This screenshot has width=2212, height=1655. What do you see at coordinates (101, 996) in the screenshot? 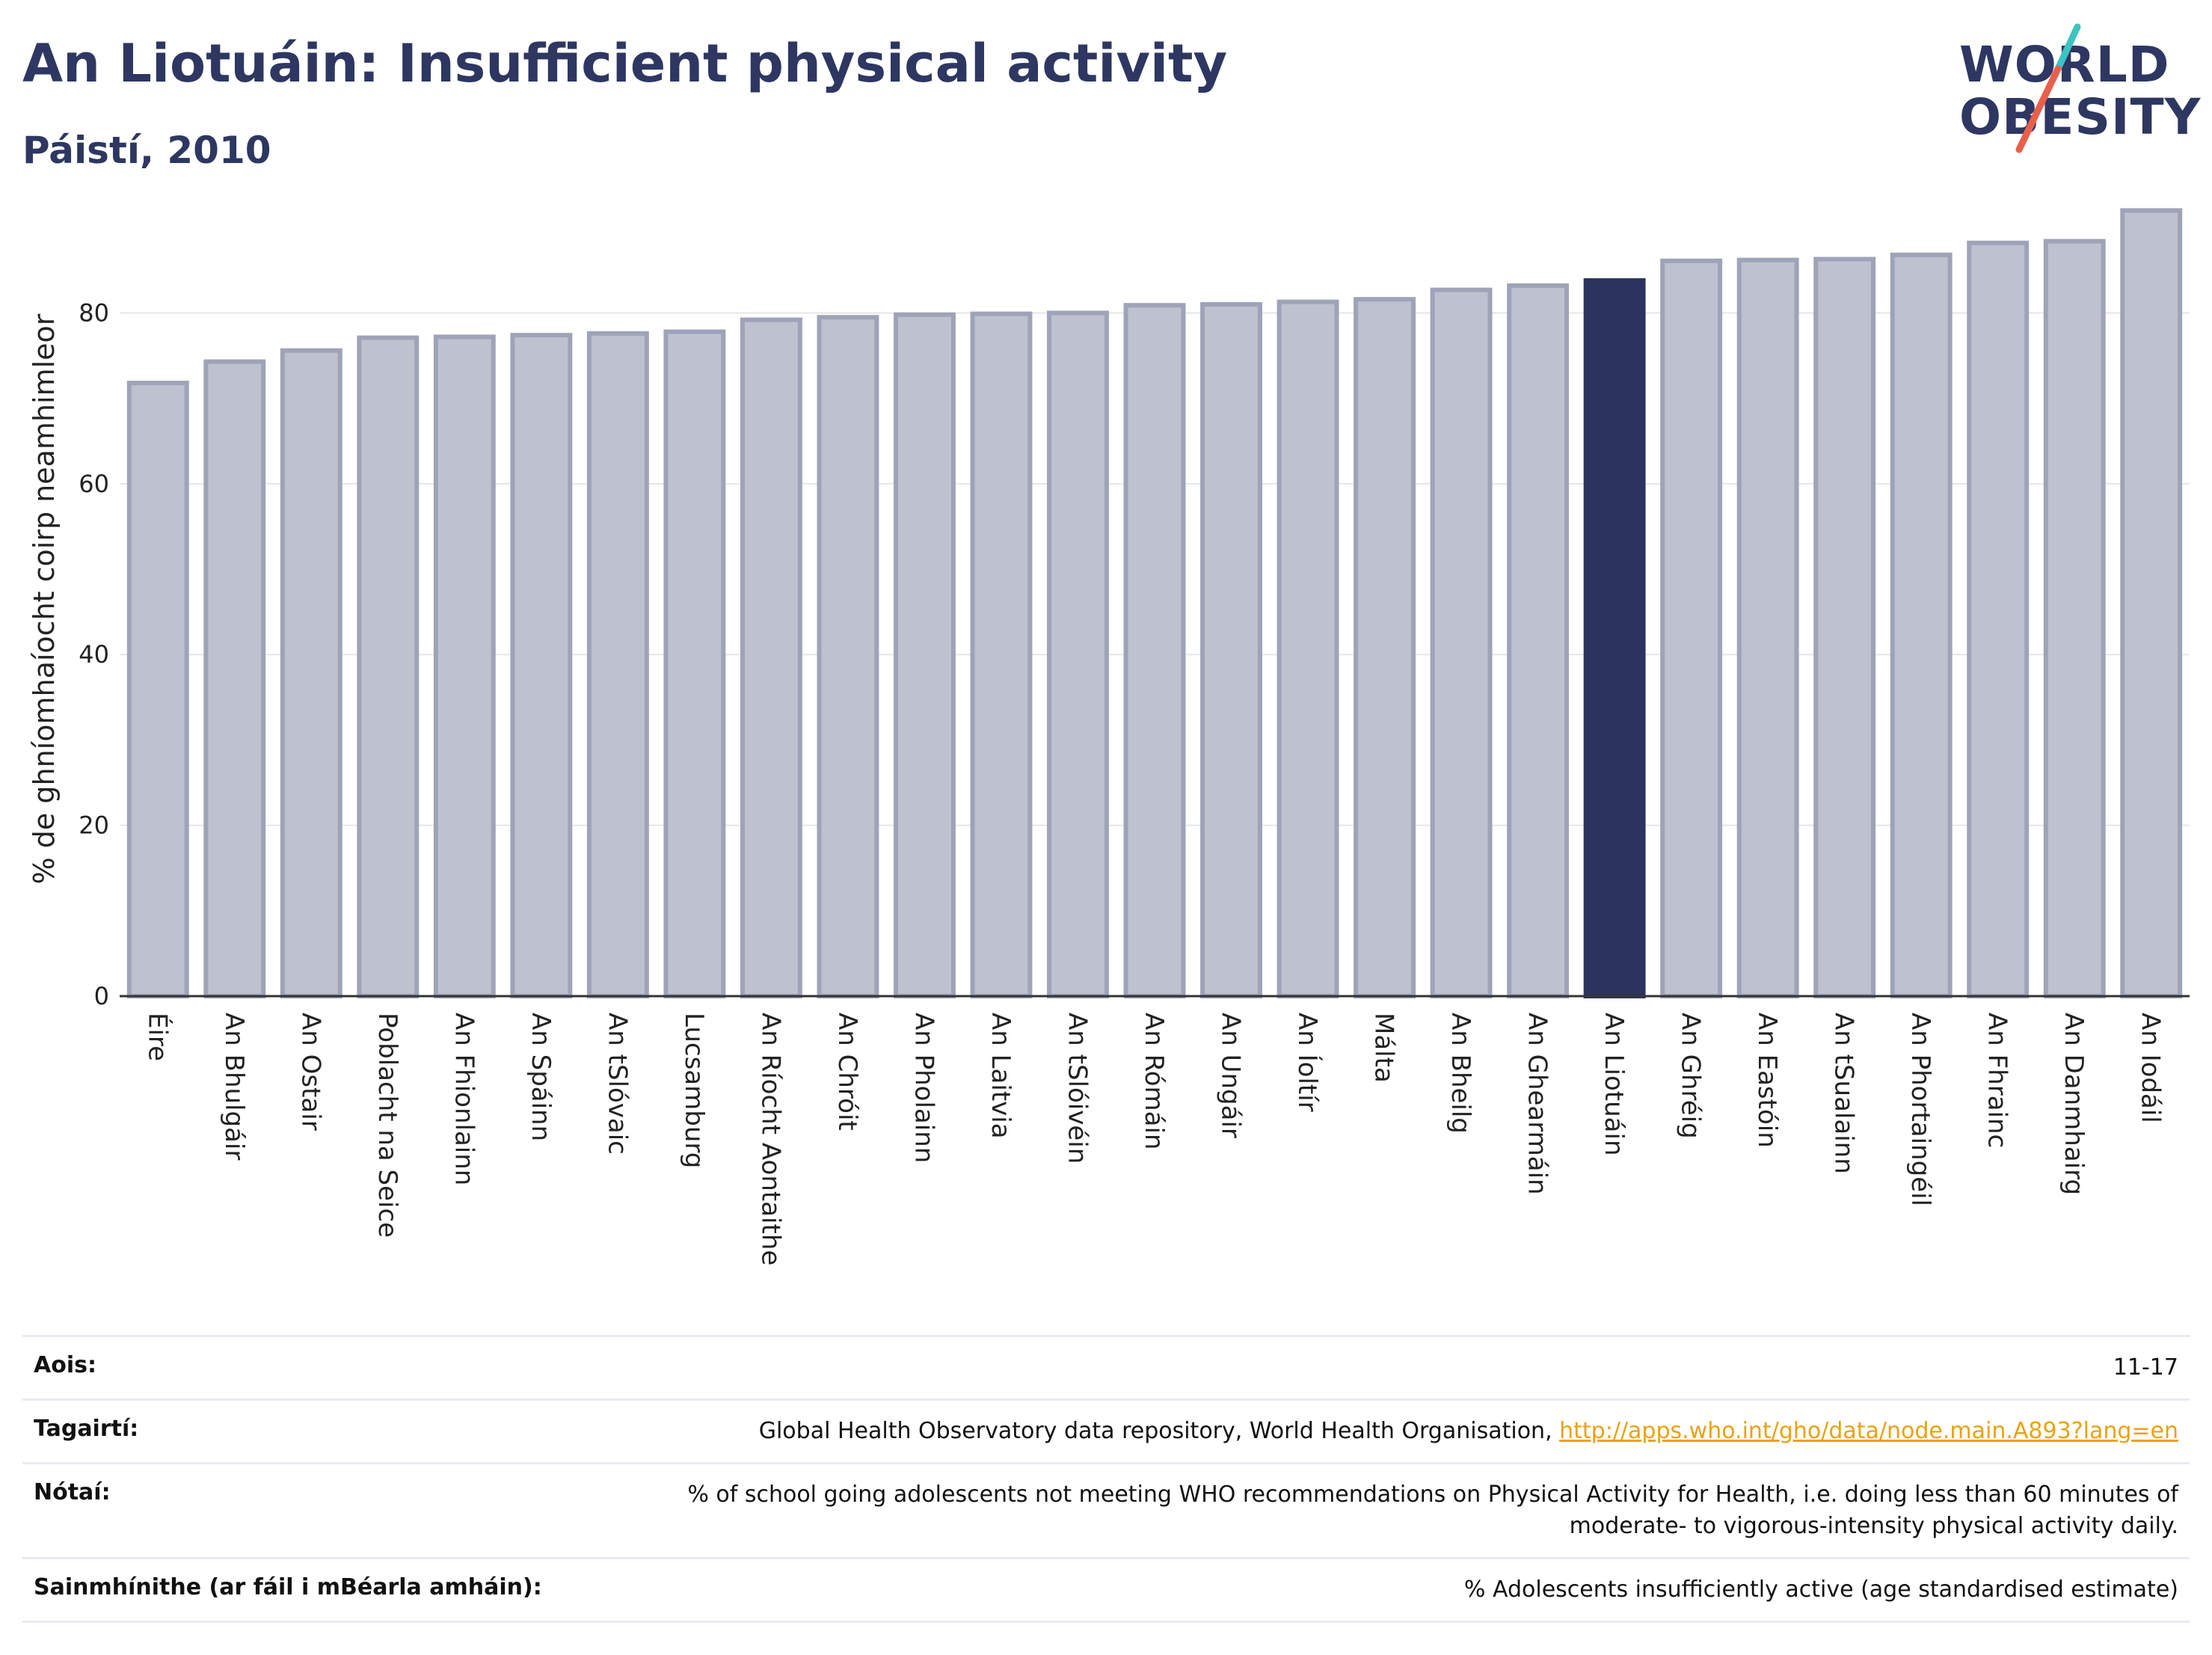
I see `y-tick-label: 0` at bounding box center [101, 996].